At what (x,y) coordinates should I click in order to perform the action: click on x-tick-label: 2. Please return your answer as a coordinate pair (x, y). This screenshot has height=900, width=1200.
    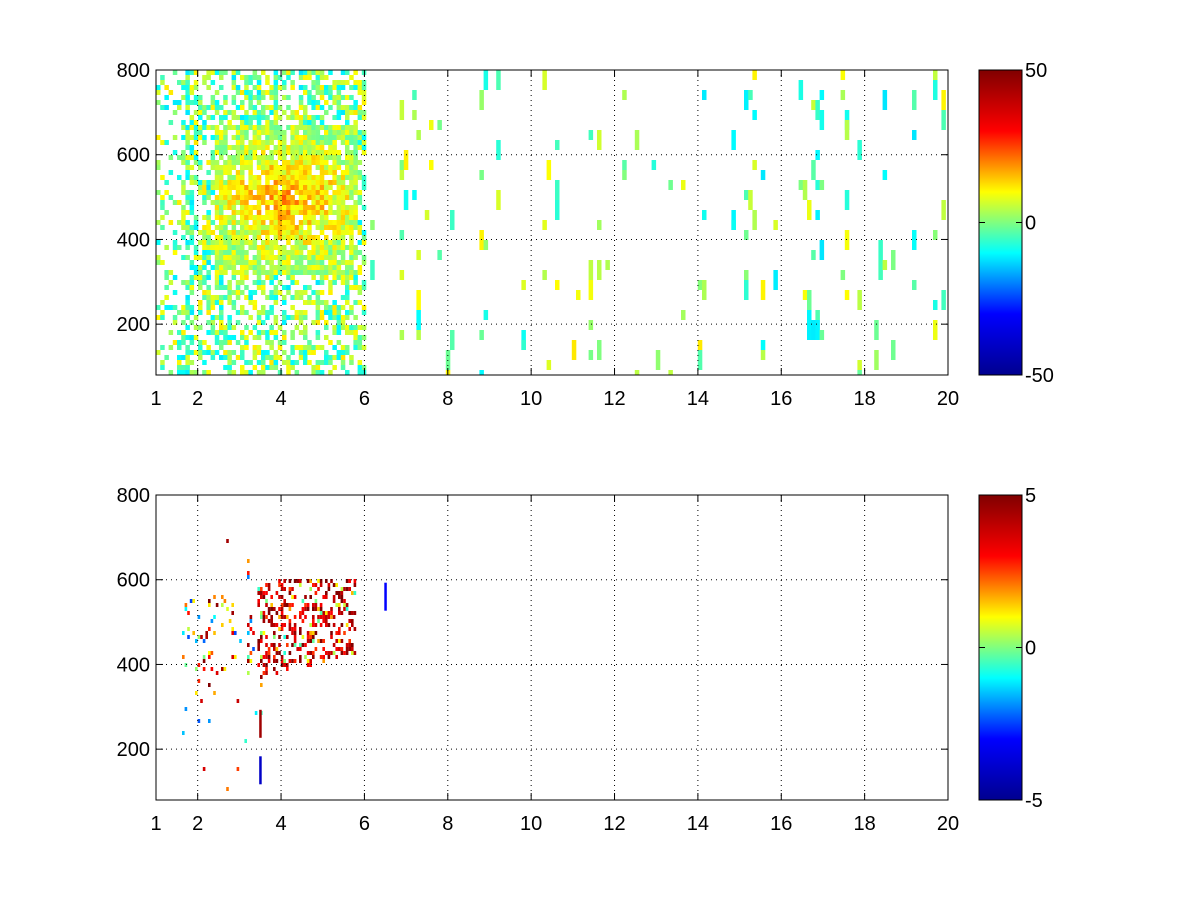
    Looking at the image, I should click on (197, 399).